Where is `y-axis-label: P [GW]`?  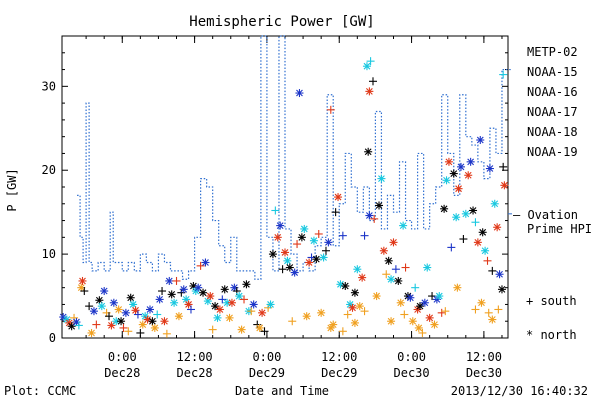 y-axis-label: P [GW] is located at coordinates (12, 189).